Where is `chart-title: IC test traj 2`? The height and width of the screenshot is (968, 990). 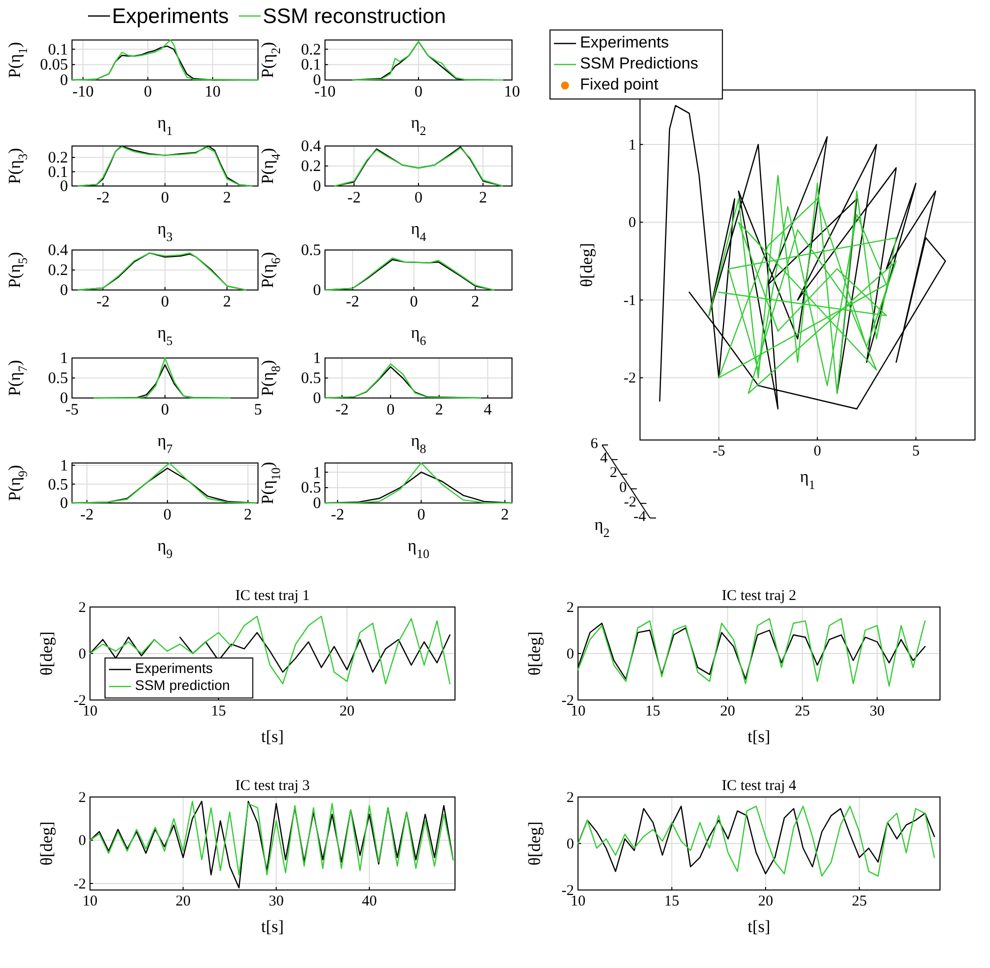
chart-title: IC test traj 2 is located at coordinates (759, 596).